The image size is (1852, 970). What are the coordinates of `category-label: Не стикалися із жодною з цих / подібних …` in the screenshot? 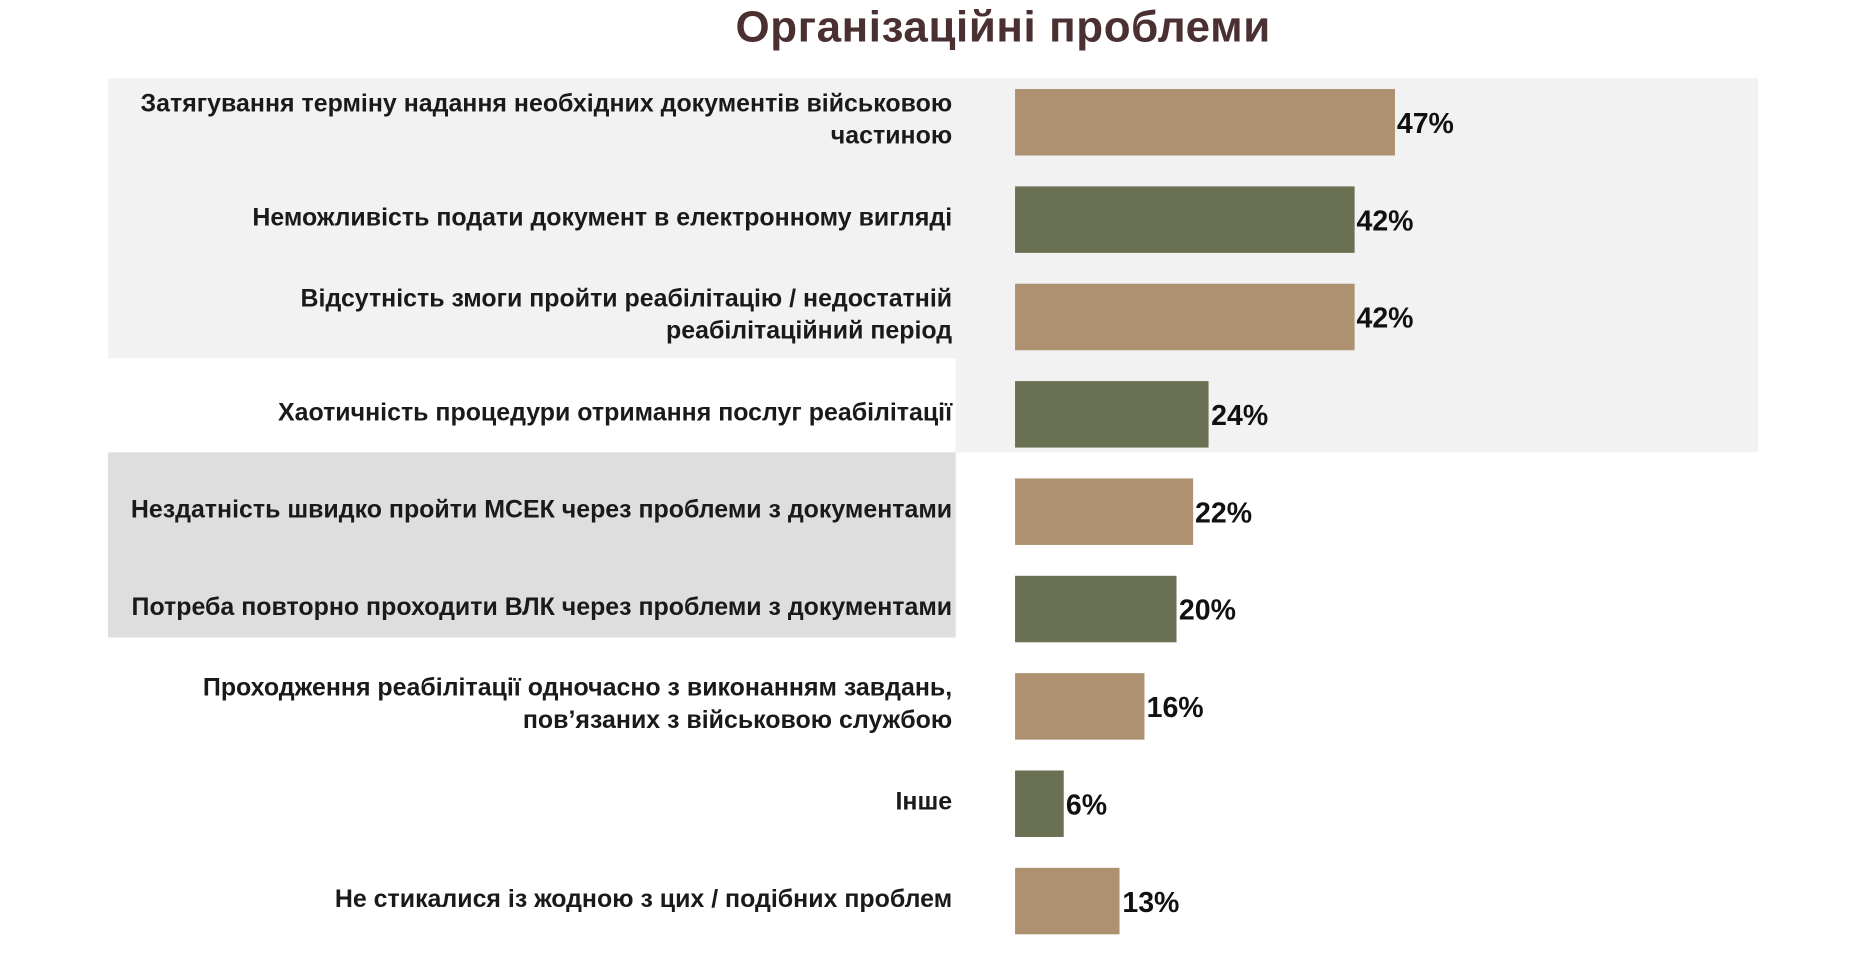 It's located at (530, 898).